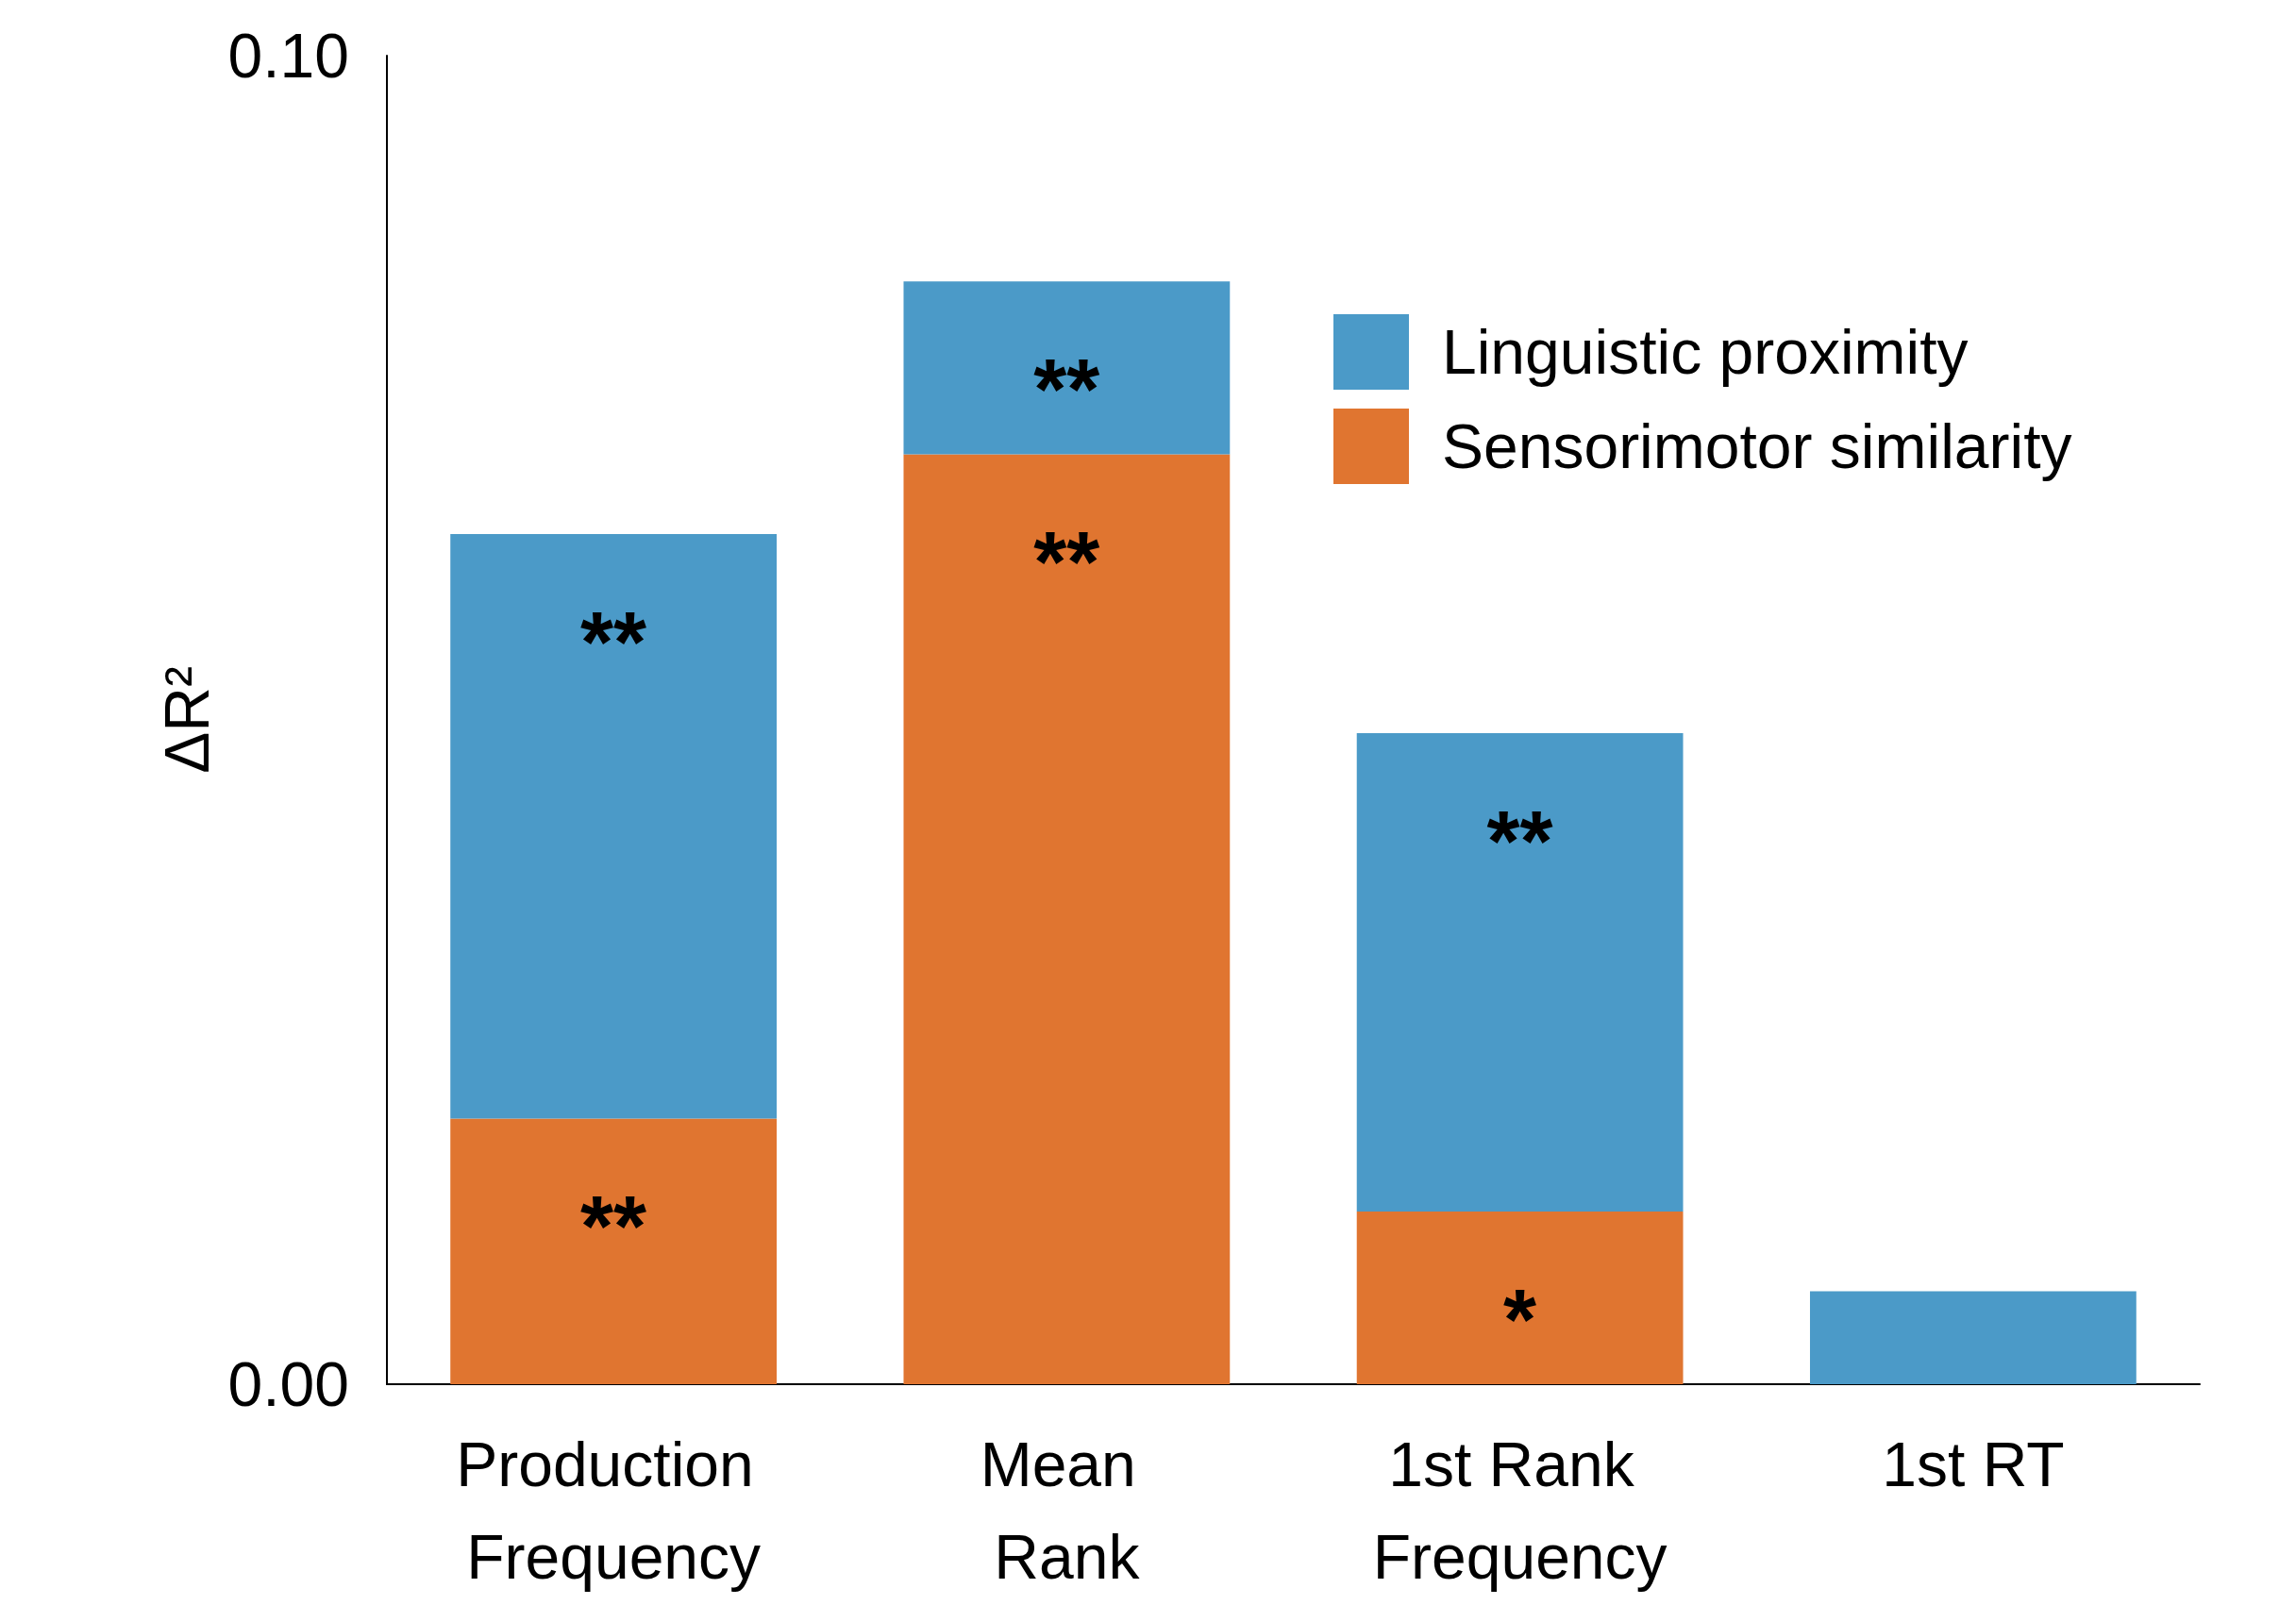  I want to click on x-tick-label: Mean Rank, so click(1067, 1510).